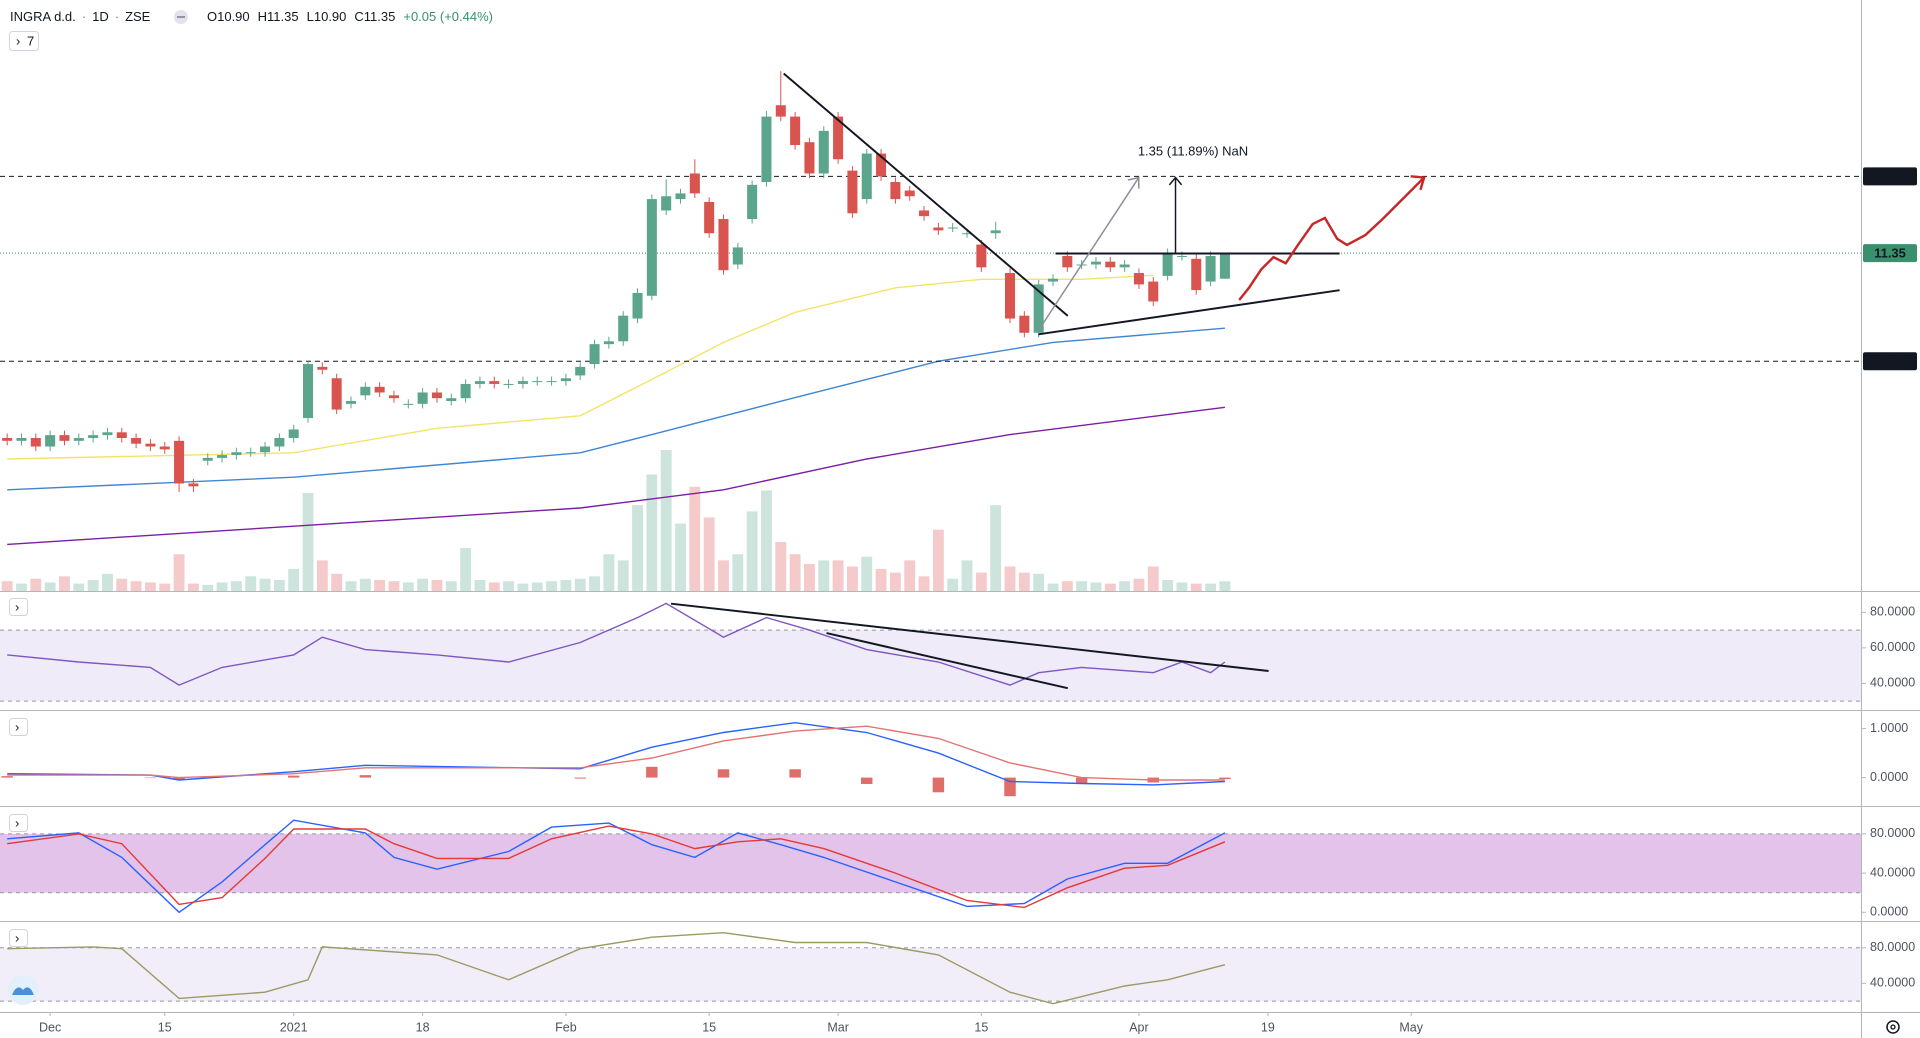 The width and height of the screenshot is (1920, 1038). Describe the element at coordinates (1193, 150) in the screenshot. I see `measure-label: 1.35 (11.89%) NaN` at that location.